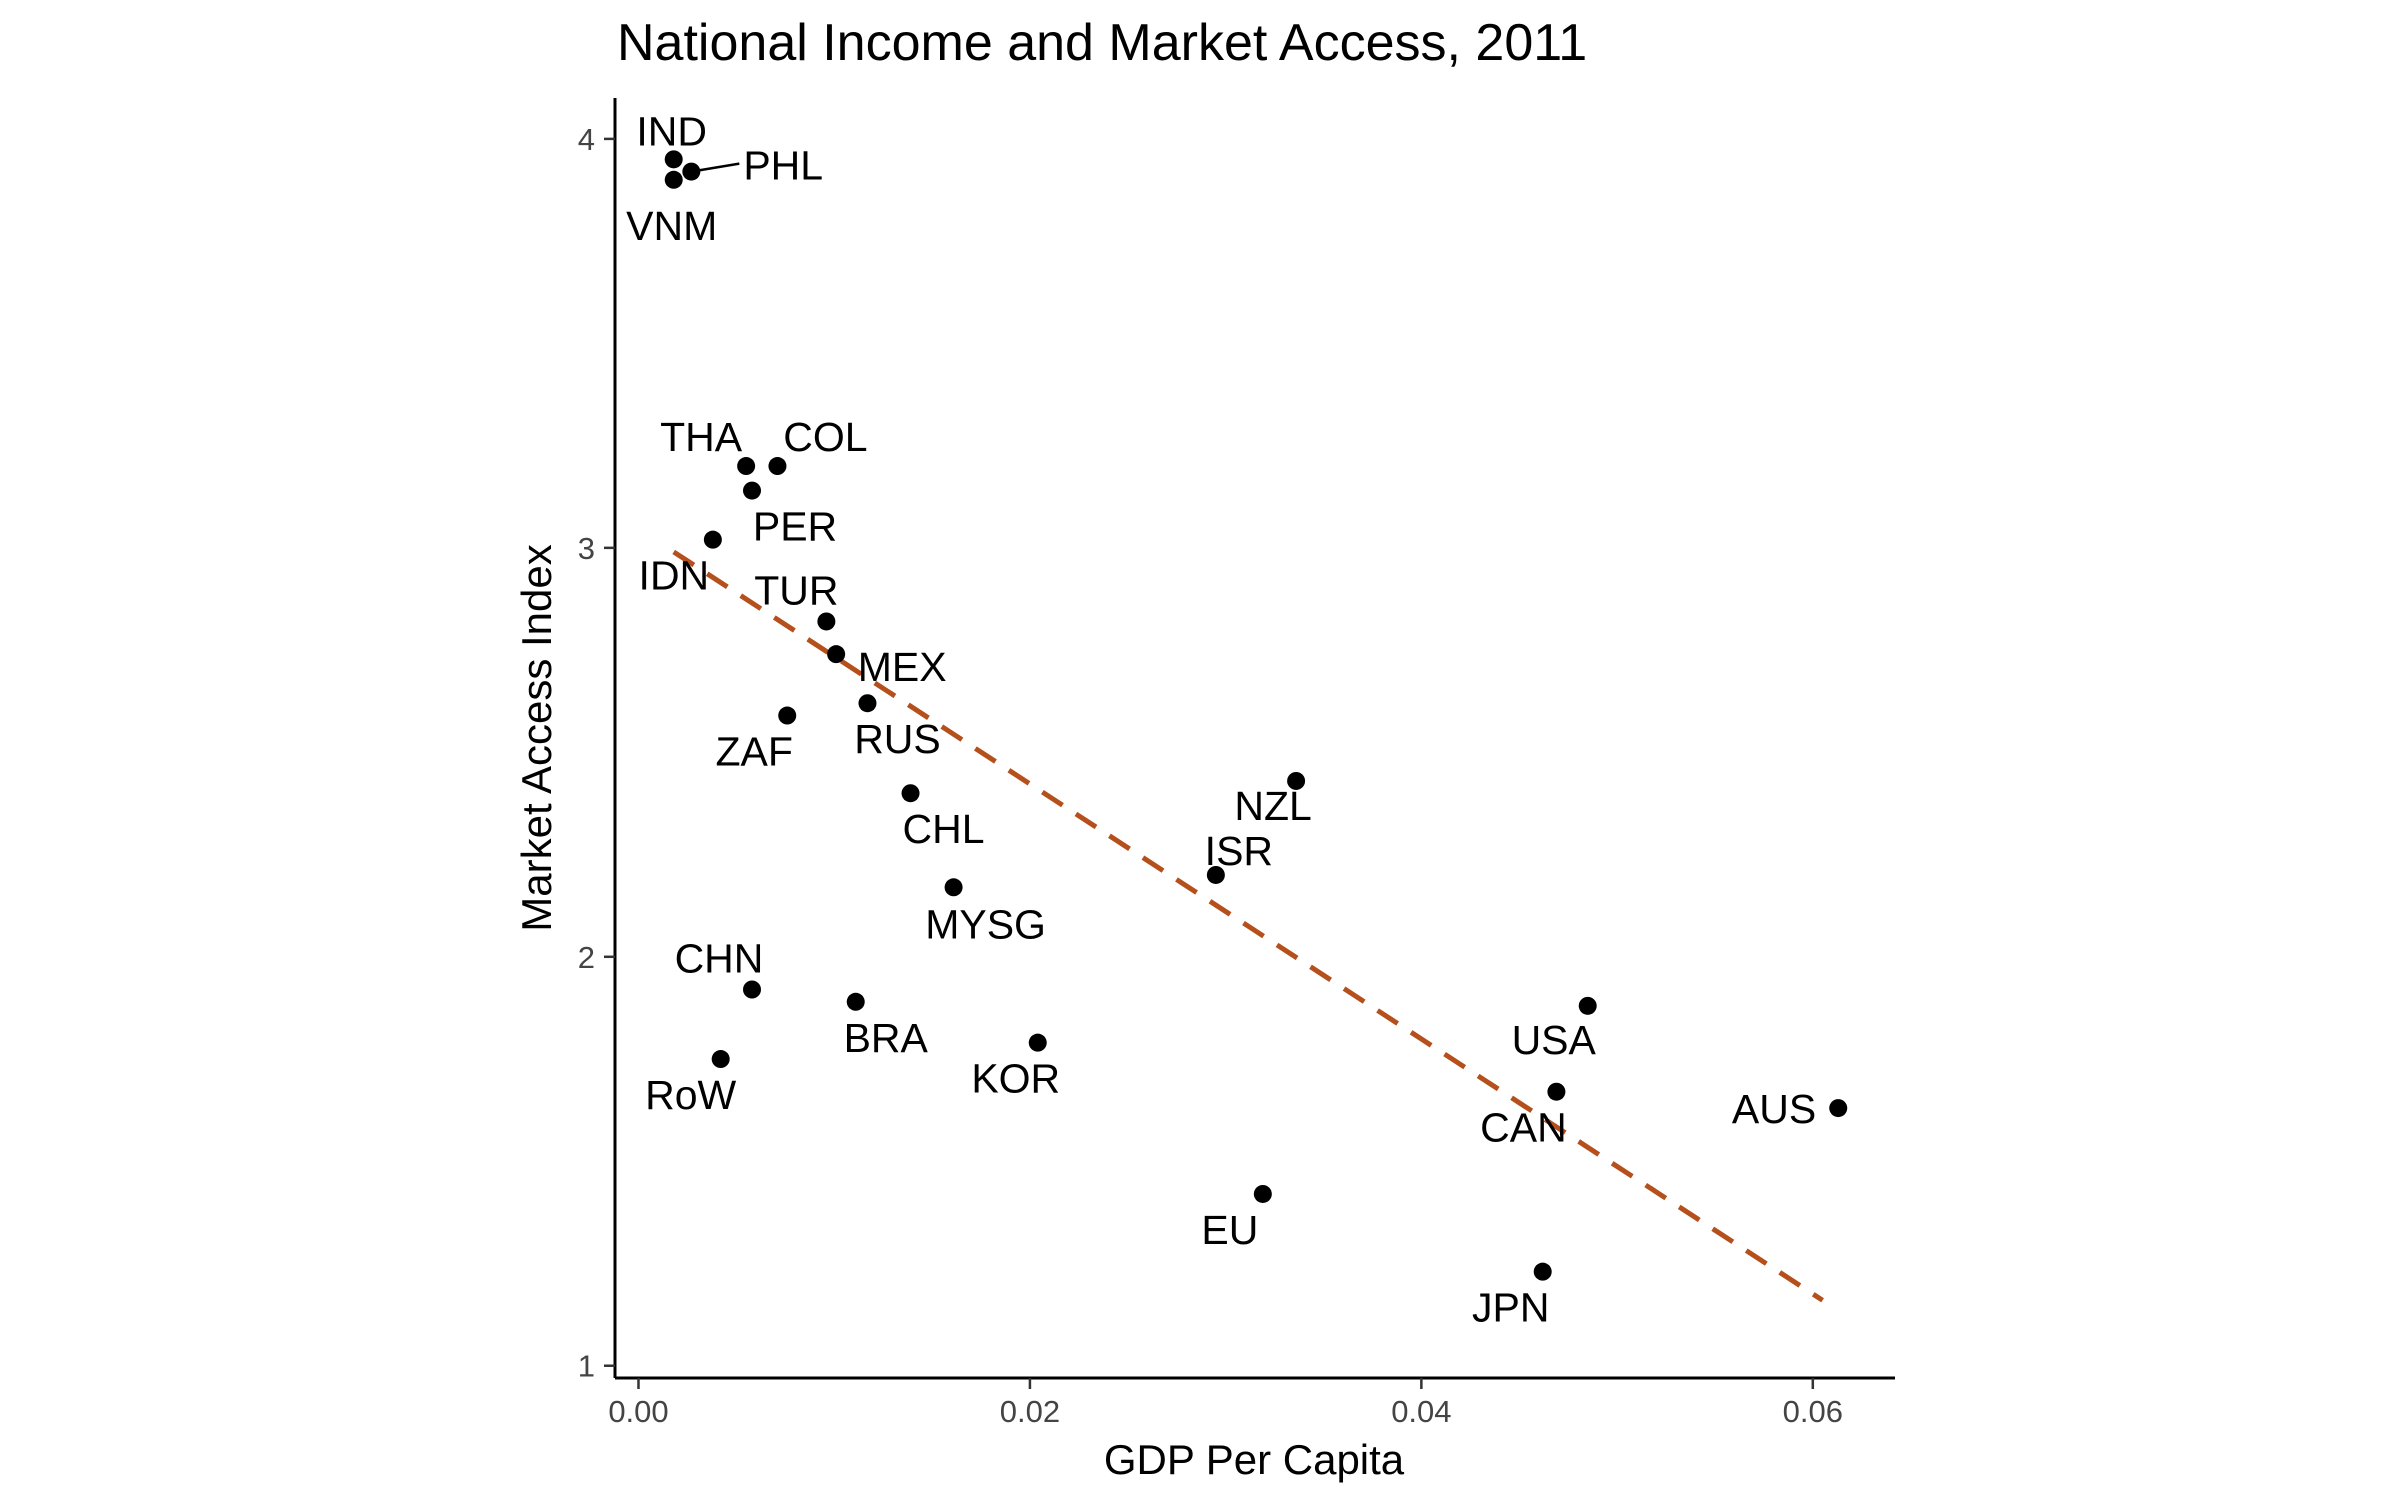  Describe the element at coordinates (944, 829) in the screenshot. I see `point-label: CHL` at that location.